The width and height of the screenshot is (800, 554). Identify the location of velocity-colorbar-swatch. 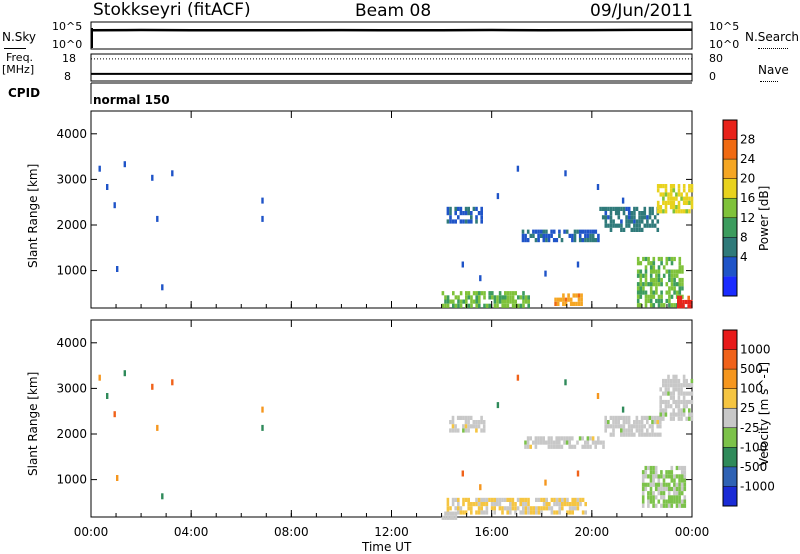
(730, 340).